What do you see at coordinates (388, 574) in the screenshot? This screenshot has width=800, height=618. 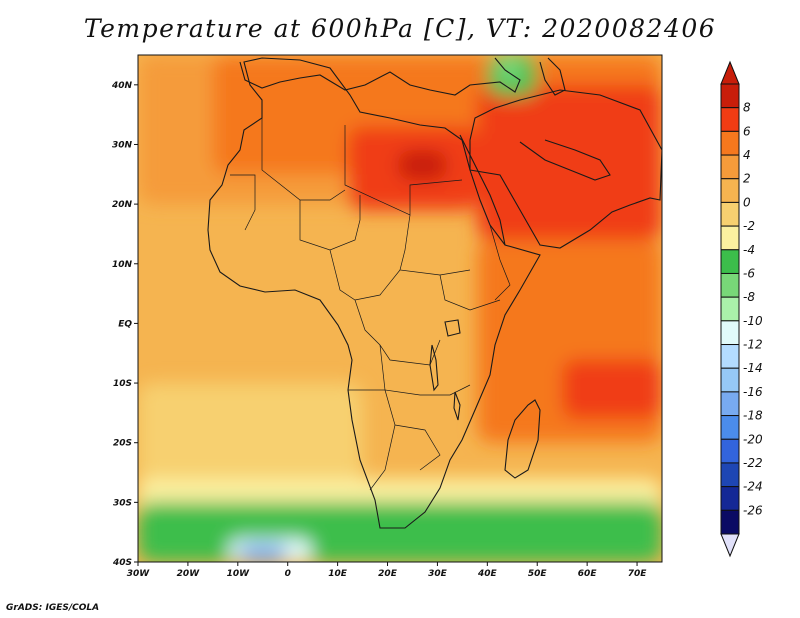 I see `lon-tick-label: 20E` at bounding box center [388, 574].